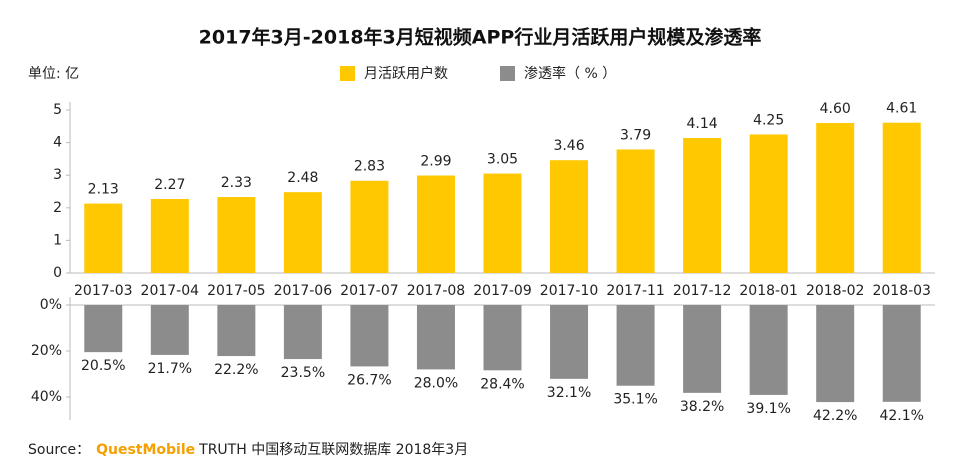 The image size is (960, 472). Describe the element at coordinates (103, 291) in the screenshot. I see `x-tick-label: 2017-03` at that location.